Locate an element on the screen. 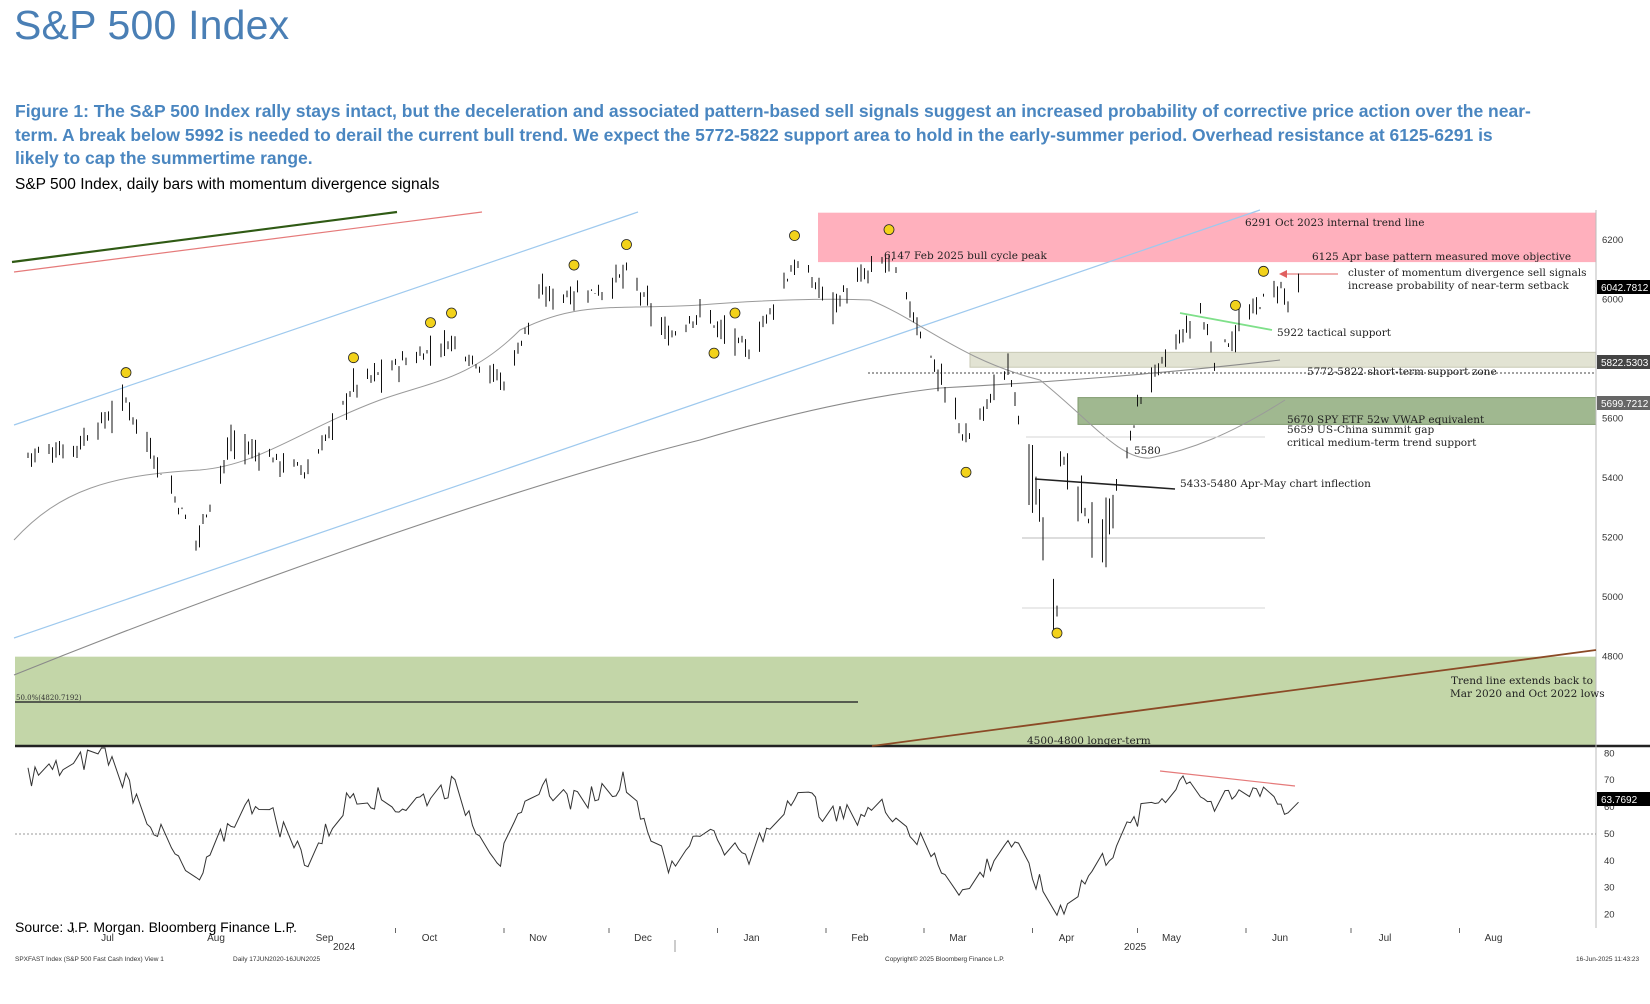 This screenshot has width=1650, height=1004. support-price-tag: 5822.5303 is located at coordinates (1625, 363).